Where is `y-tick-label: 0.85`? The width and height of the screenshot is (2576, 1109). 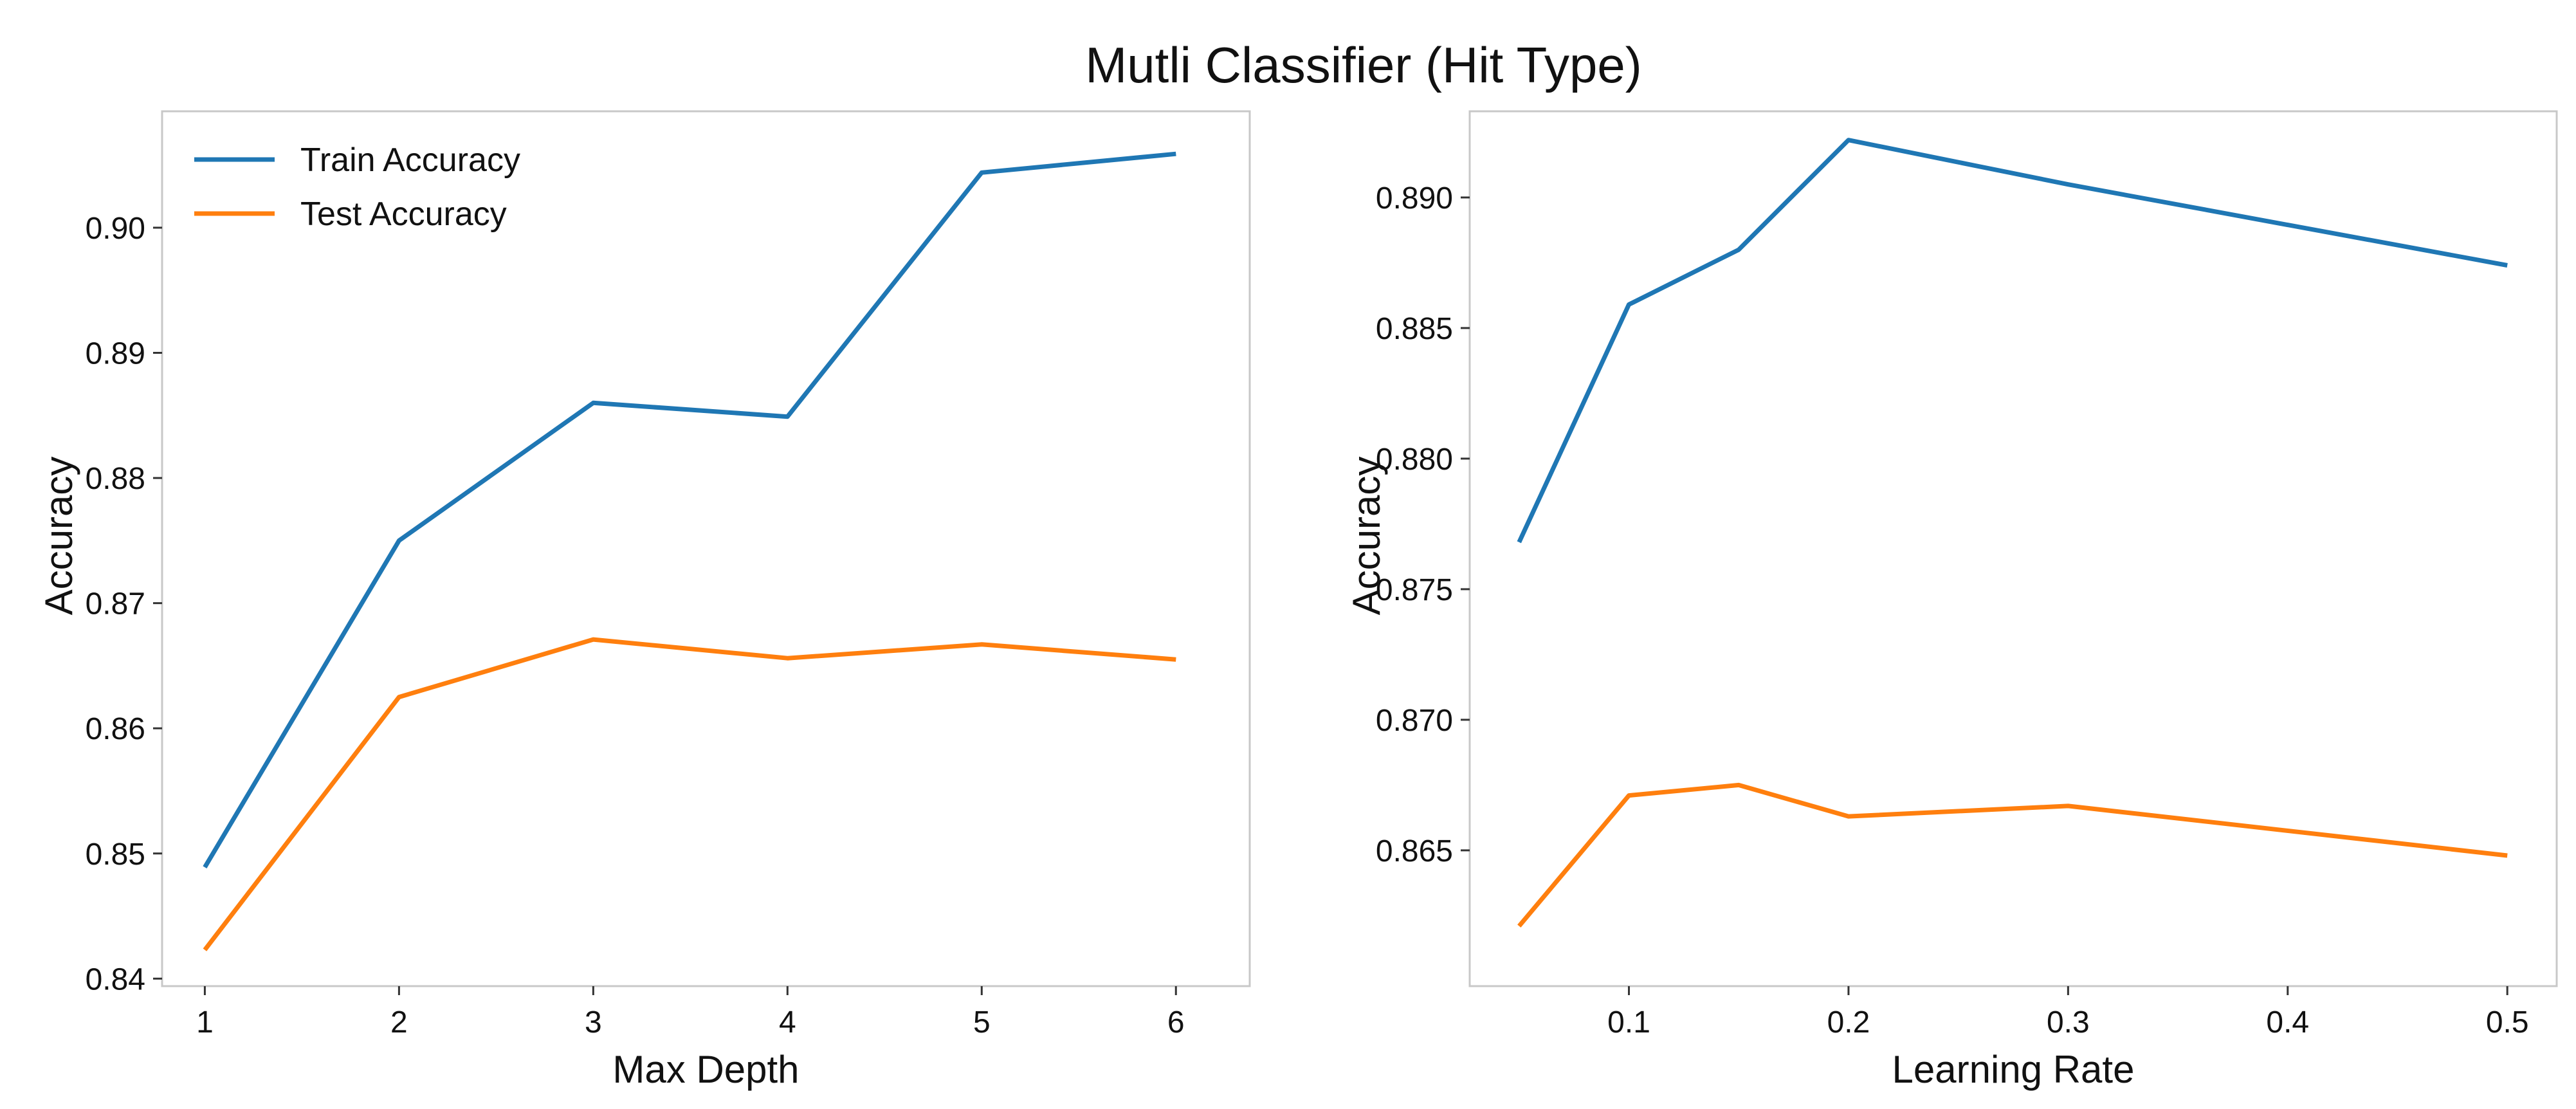
y-tick-label: 0.85 is located at coordinates (116, 855).